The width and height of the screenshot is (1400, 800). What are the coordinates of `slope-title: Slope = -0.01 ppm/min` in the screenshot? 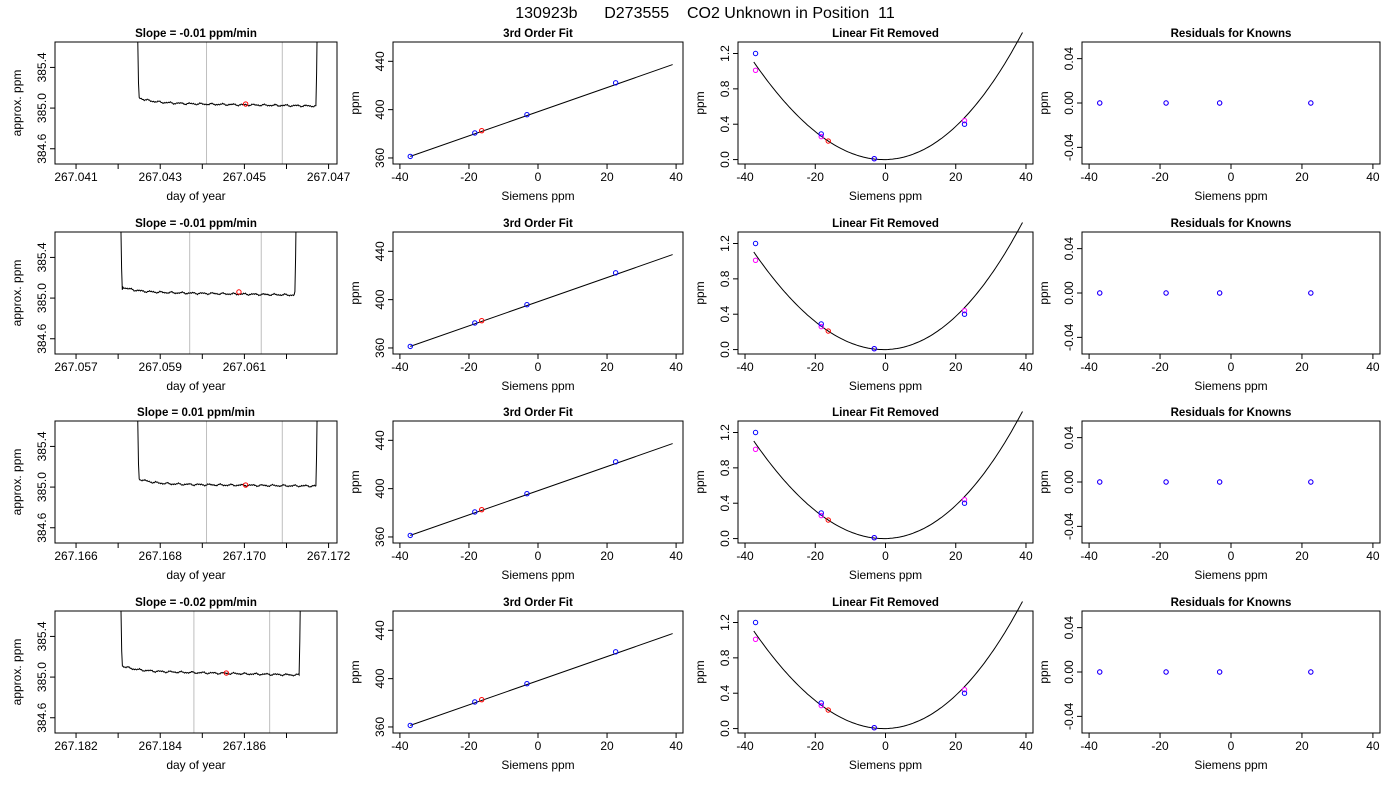 It's located at (196, 224).